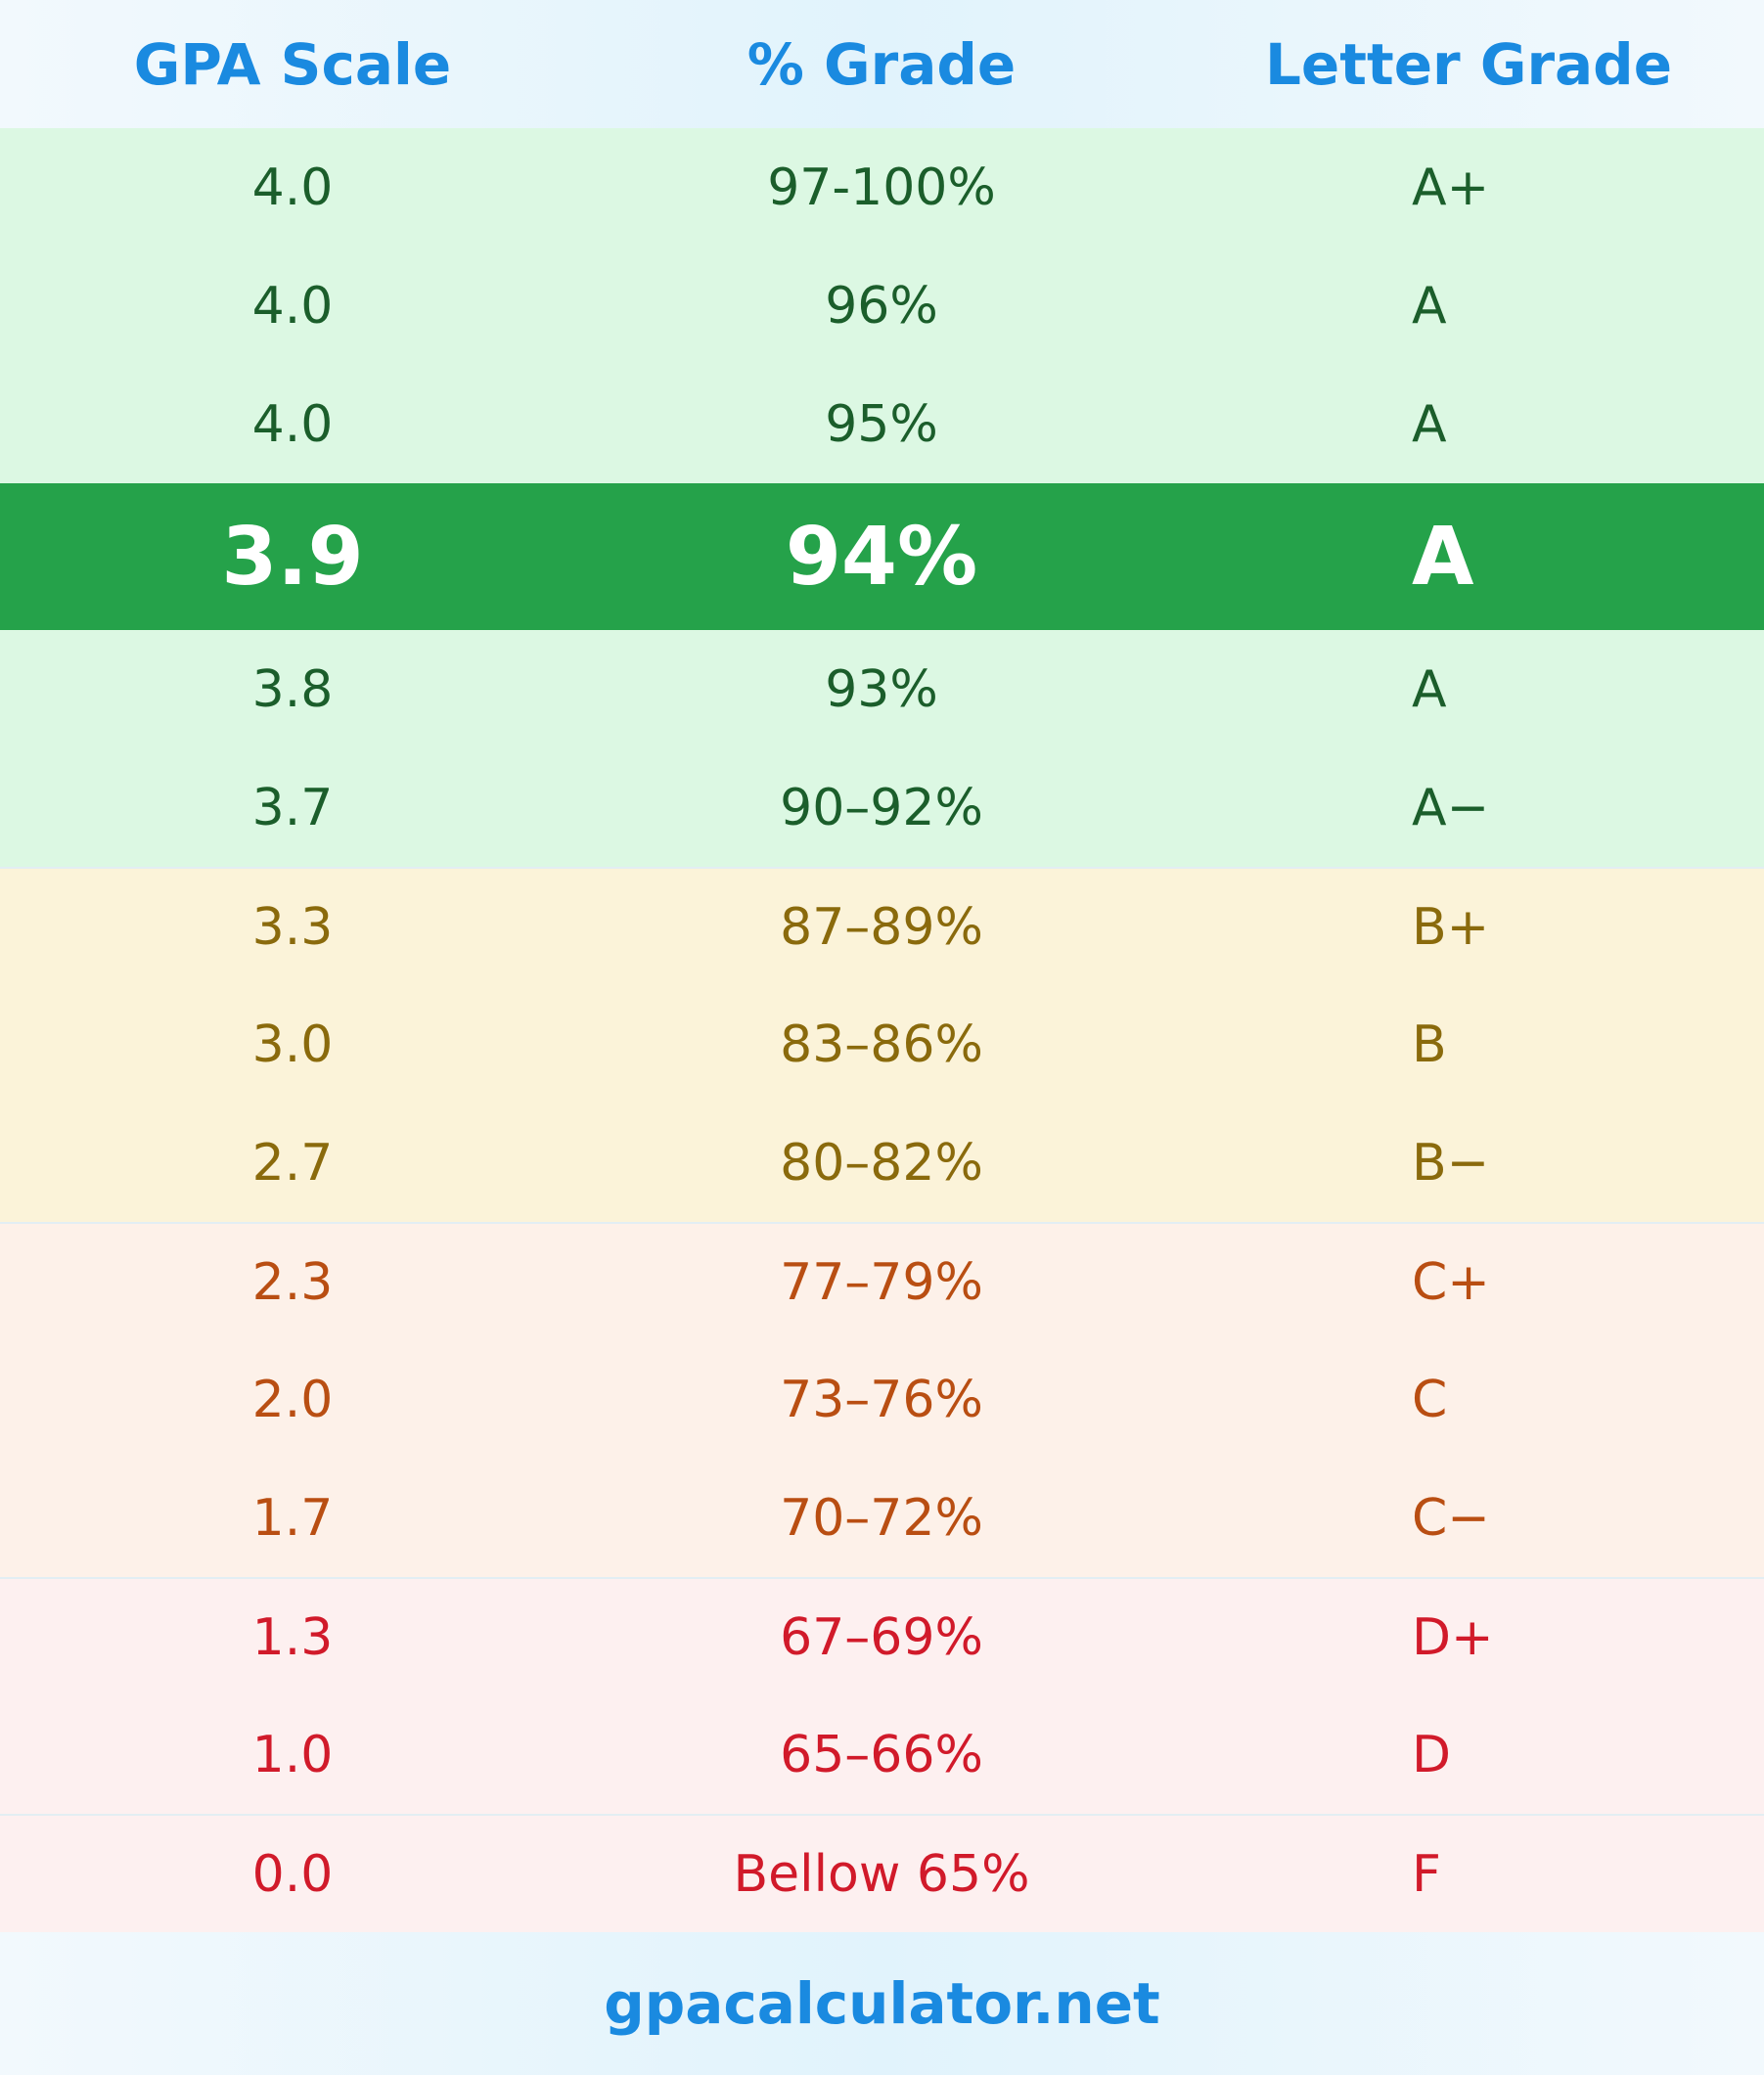  Describe the element at coordinates (1430, 1399) in the screenshot. I see `cell: C` at that location.